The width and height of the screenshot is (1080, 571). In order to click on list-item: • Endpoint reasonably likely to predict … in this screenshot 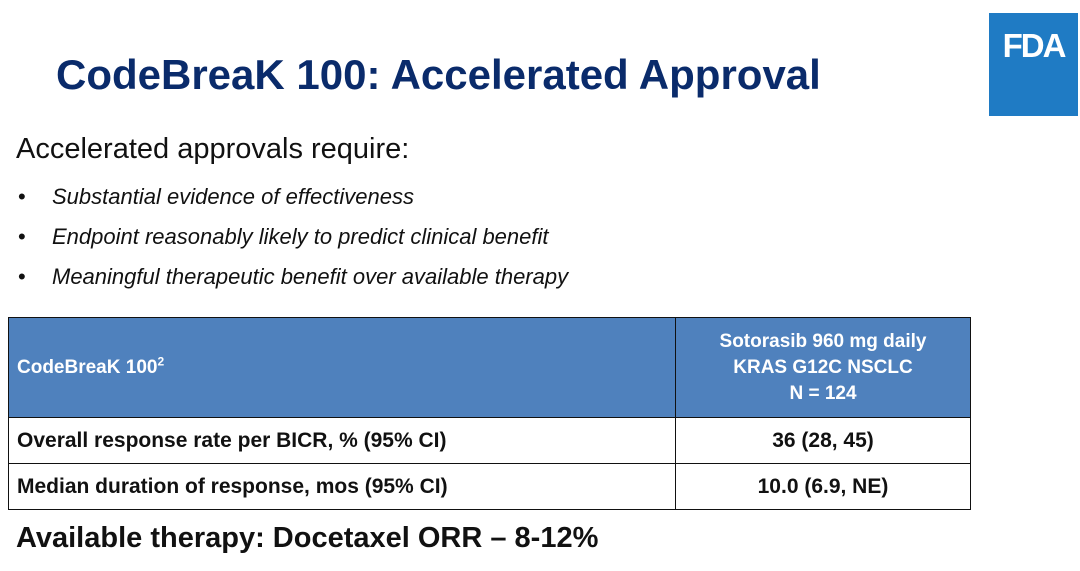, I will do `click(291, 237)`.